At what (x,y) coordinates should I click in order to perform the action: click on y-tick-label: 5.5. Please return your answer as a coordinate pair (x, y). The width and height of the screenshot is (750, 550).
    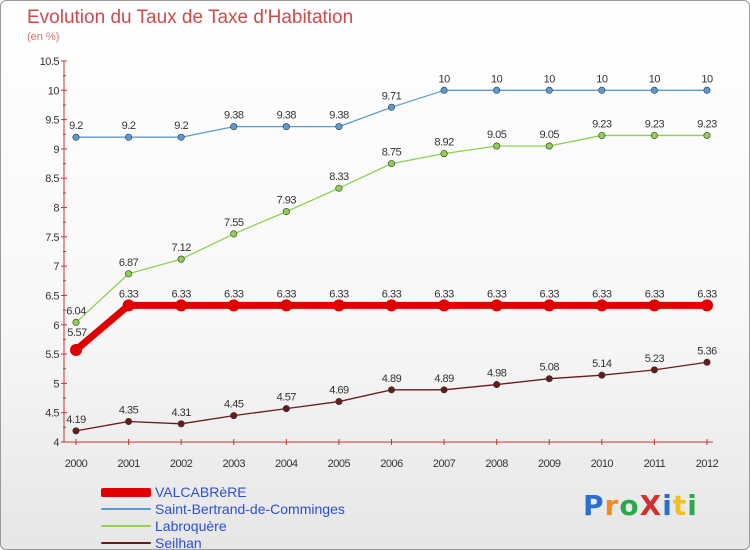
    Looking at the image, I should click on (52, 355).